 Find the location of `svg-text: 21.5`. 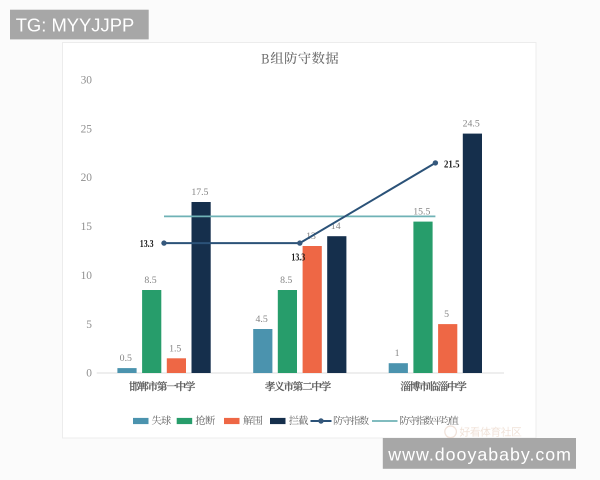

svg-text: 21.5 is located at coordinates (452, 164).